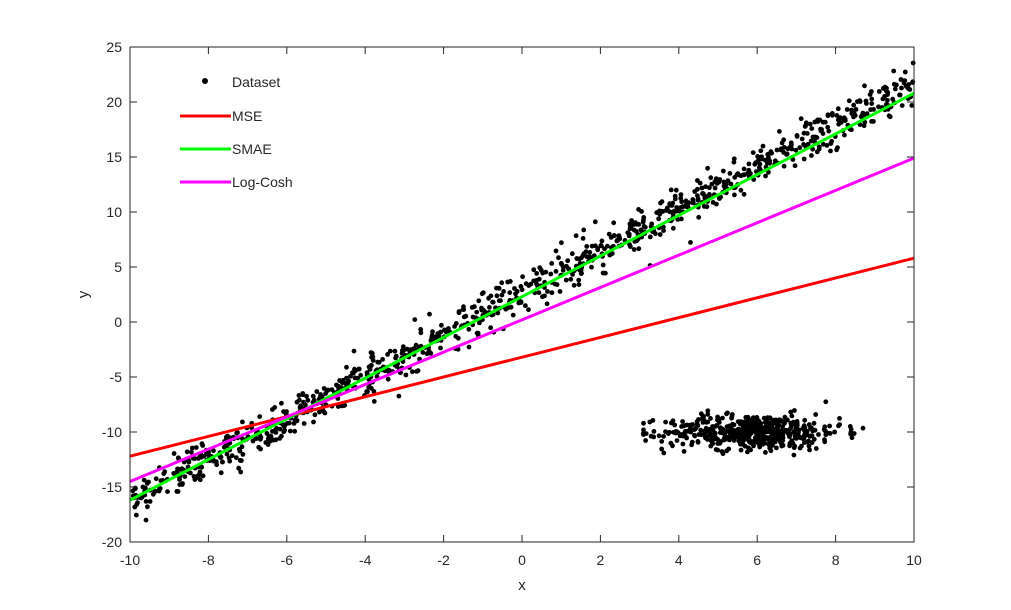  I want to click on x-axis-label: x, so click(522, 585).